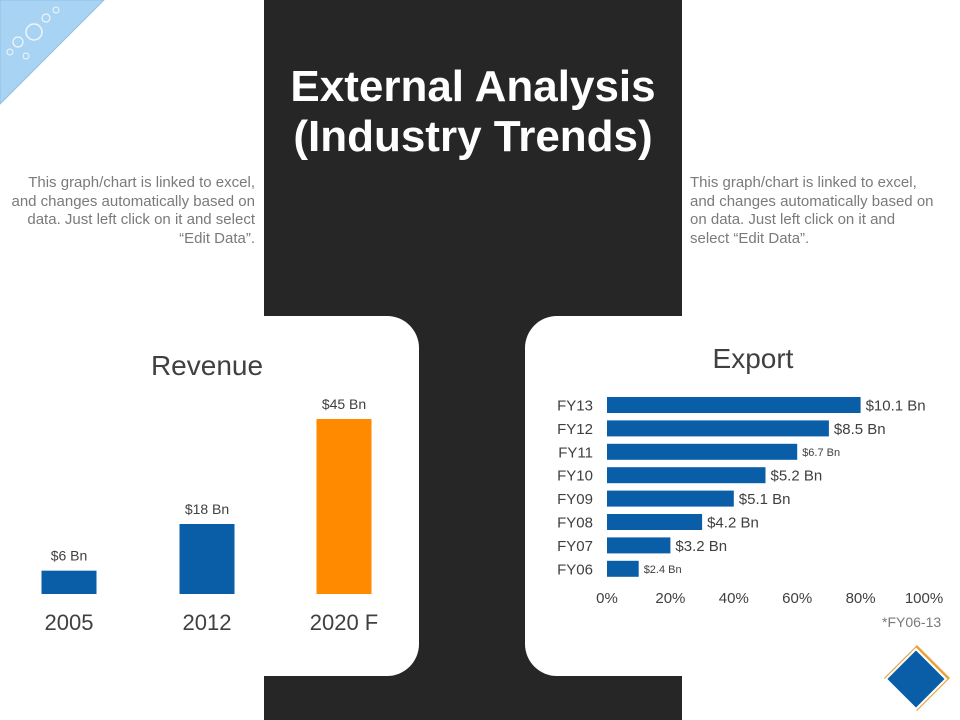 The width and height of the screenshot is (960, 720). Describe the element at coordinates (575, 406) in the screenshot. I see `export-category-label: FY13` at that location.